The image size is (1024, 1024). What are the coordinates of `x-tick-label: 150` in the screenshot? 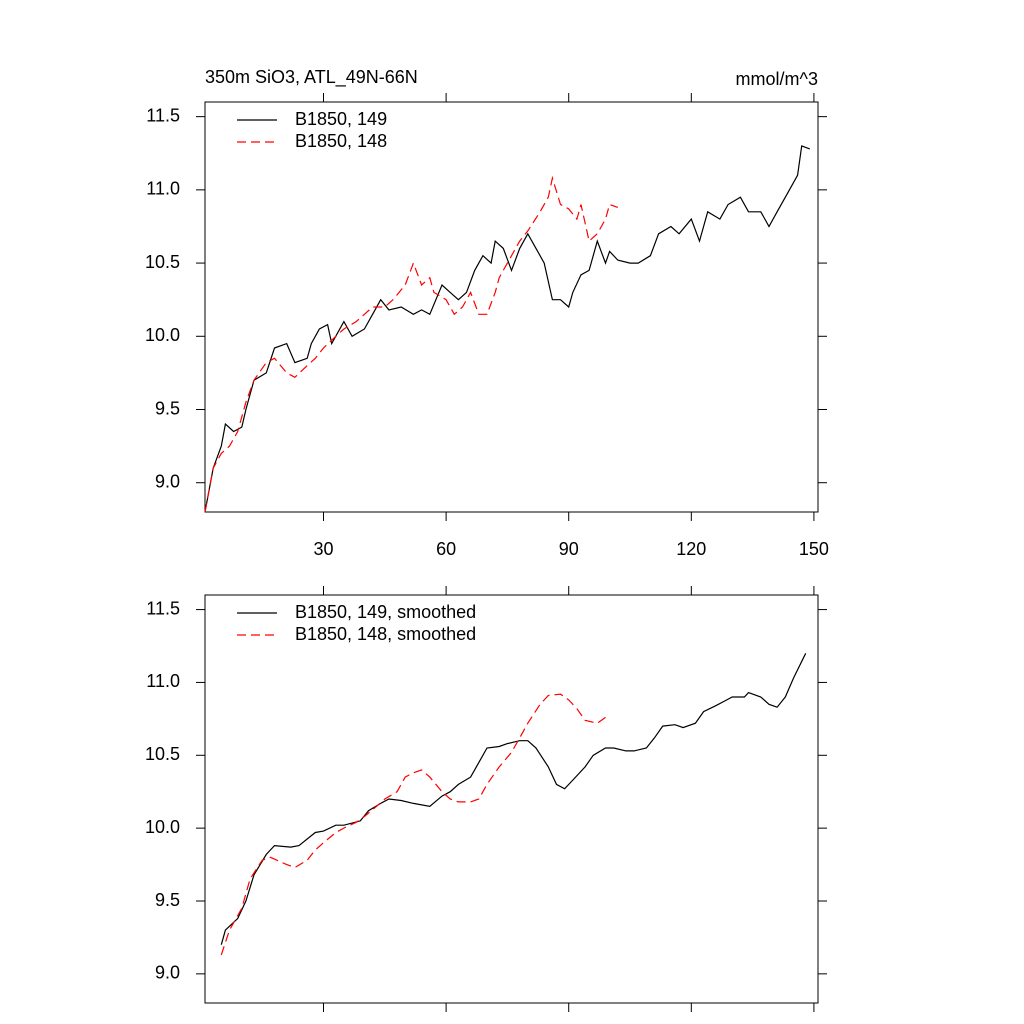 It's located at (814, 549).